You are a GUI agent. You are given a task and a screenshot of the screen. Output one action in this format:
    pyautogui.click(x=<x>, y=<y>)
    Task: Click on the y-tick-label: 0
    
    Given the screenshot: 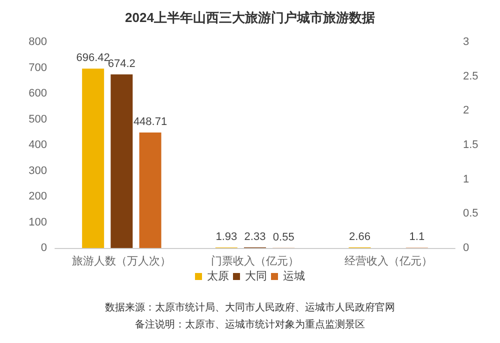 What is the action you would take?
    pyautogui.click(x=43, y=248)
    